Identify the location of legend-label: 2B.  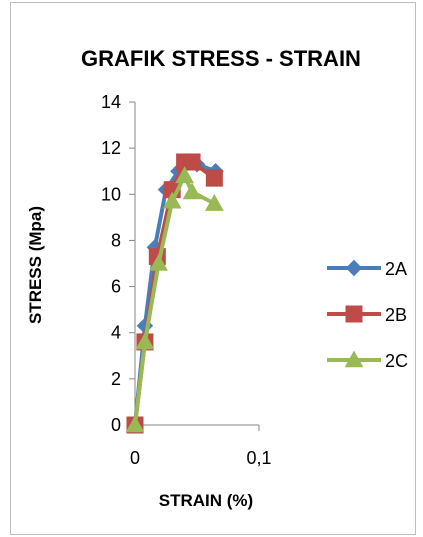
(396, 315).